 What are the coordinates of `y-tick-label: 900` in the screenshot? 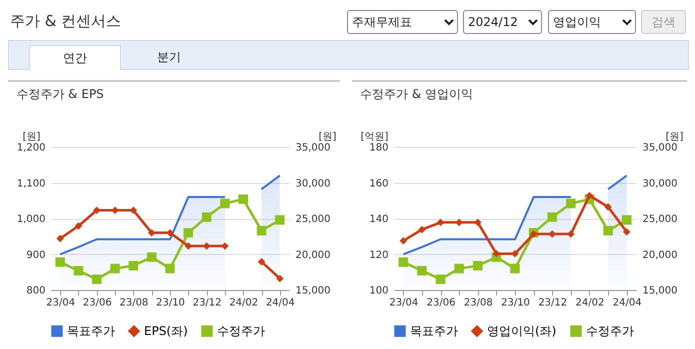 It's located at (36, 255).